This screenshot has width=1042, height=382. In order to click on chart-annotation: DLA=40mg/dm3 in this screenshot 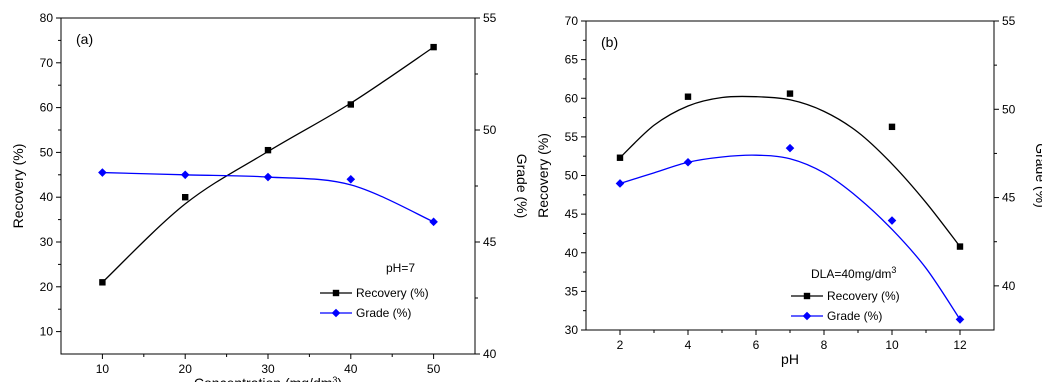, I will do `click(853, 273)`.